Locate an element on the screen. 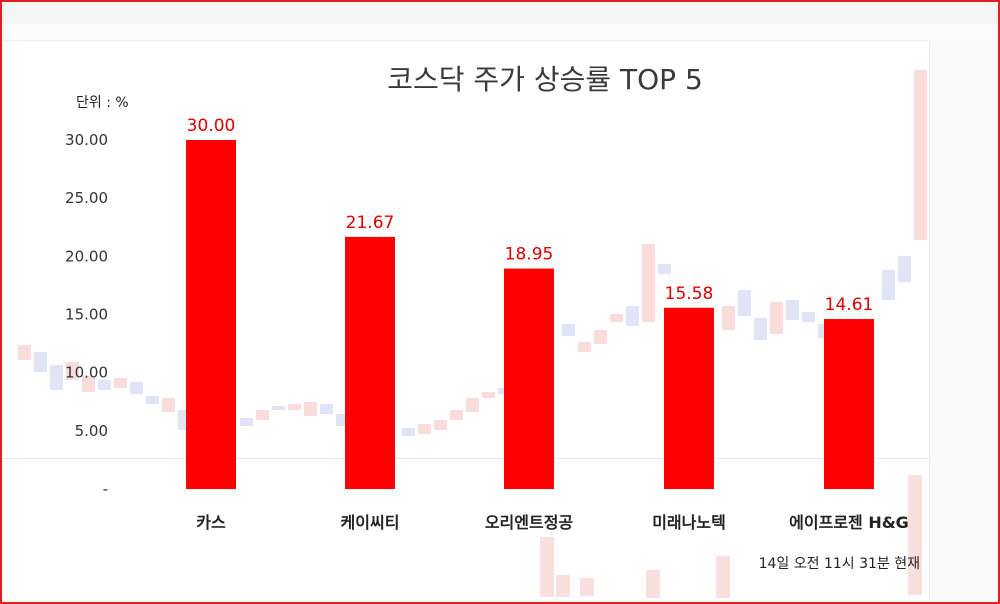  timestamp-note: 14일 오전 11시 31분 현재 is located at coordinates (839, 564).